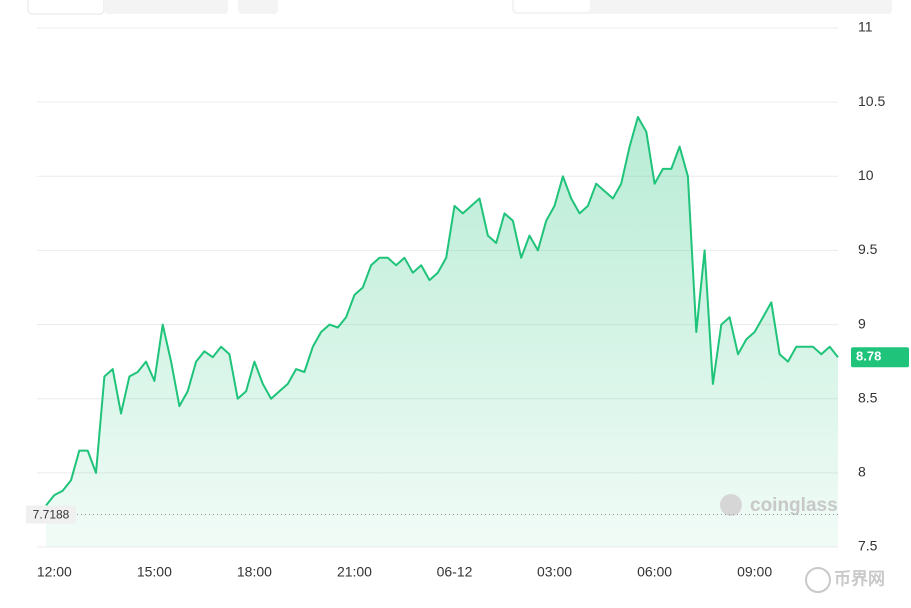 The image size is (911, 608). I want to click on source-mark: 币界网, so click(859, 578).